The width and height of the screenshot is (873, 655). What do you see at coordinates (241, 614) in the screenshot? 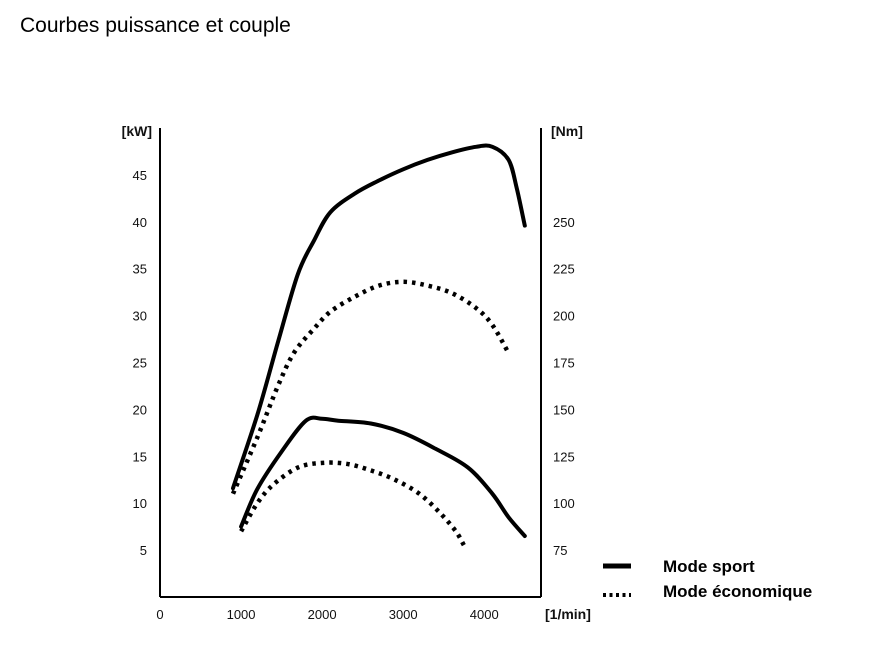
I see `x-tick-label: 1000` at bounding box center [241, 614].